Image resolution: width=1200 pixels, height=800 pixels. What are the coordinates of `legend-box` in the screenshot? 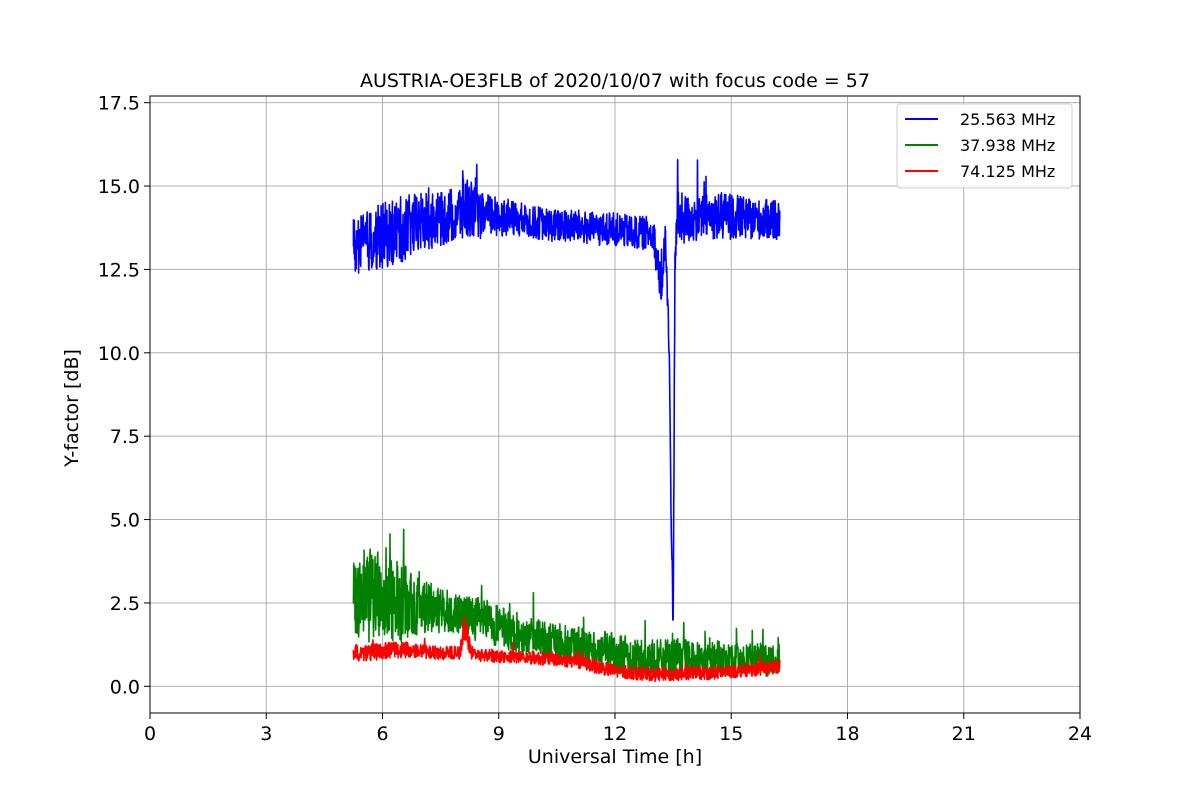 It's located at (984, 146).